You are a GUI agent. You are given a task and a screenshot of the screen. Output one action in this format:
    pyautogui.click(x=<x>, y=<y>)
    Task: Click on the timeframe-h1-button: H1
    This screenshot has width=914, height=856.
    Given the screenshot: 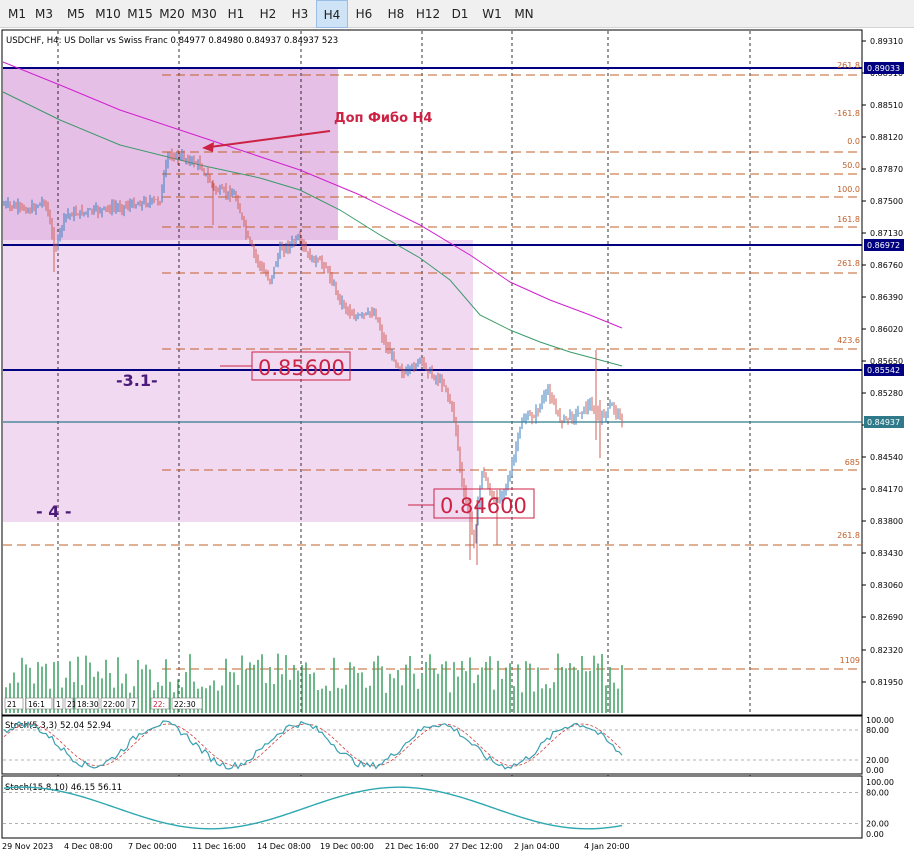 What is the action you would take?
    pyautogui.click(x=236, y=14)
    